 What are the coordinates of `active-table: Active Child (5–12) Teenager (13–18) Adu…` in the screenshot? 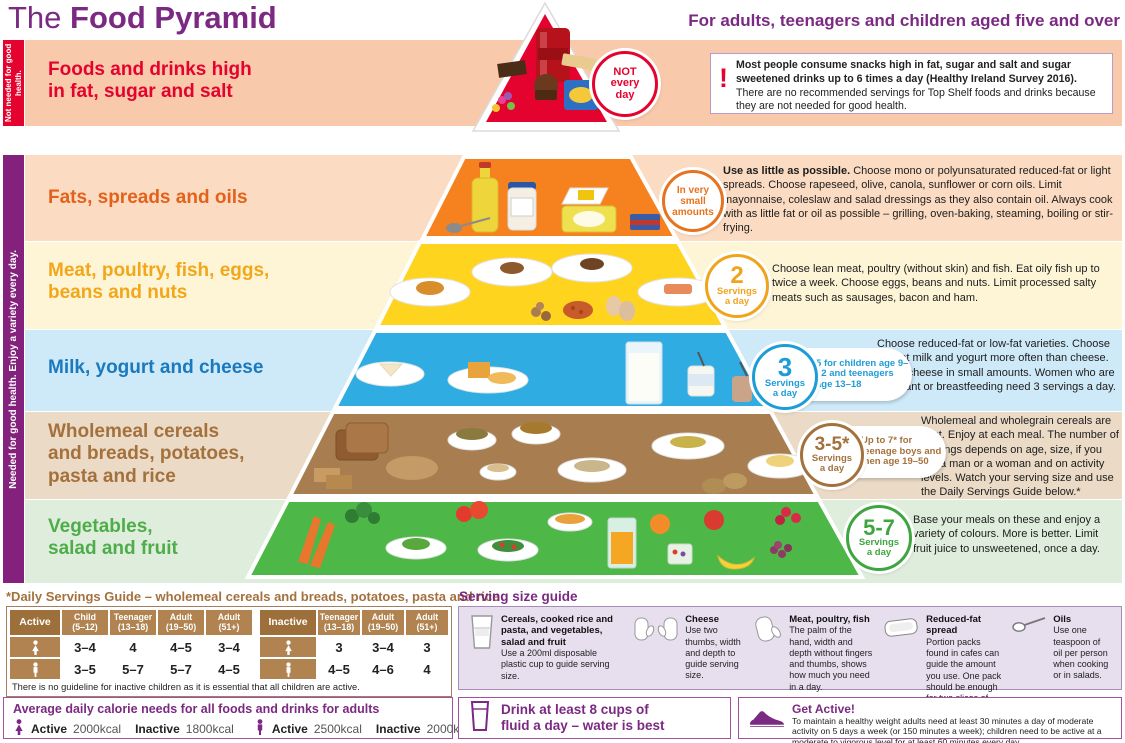 It's located at (131, 644).